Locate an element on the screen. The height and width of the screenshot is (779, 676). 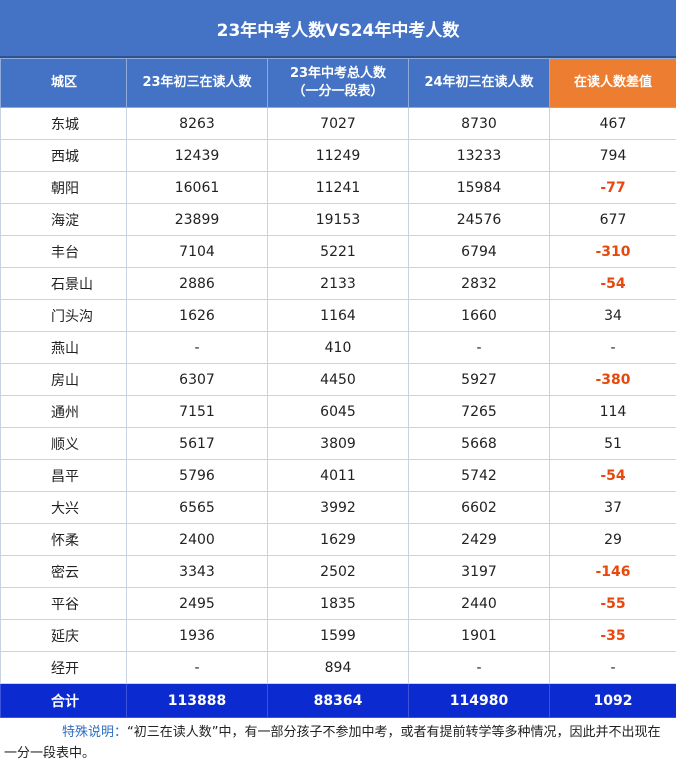
diff-cell: -310 is located at coordinates (612, 251).